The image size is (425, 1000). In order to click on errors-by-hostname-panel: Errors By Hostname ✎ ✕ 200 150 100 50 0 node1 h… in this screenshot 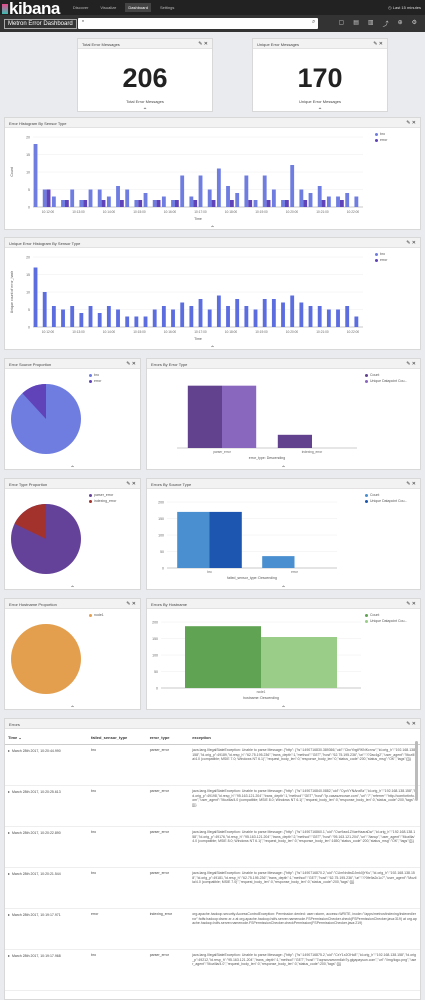, I will do `click(283, 655)`.